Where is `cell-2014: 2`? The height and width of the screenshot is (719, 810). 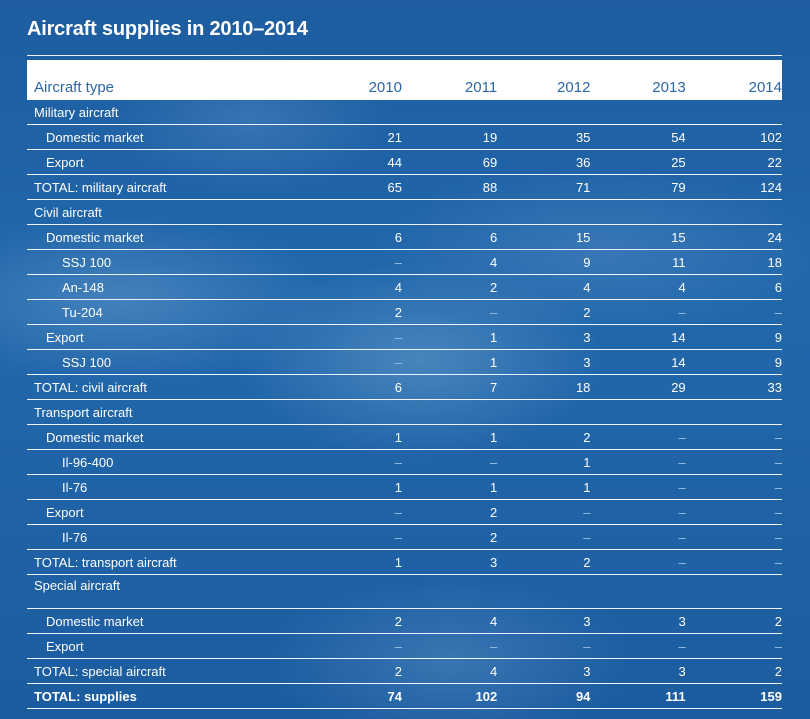 cell-2014: 2 is located at coordinates (733, 621).